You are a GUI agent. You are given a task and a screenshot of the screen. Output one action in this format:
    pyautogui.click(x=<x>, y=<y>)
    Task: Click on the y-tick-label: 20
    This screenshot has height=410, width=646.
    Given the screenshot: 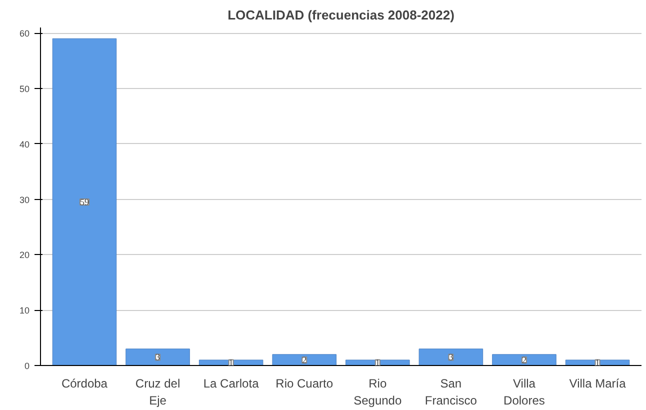 What is the action you would take?
    pyautogui.click(x=24, y=255)
    